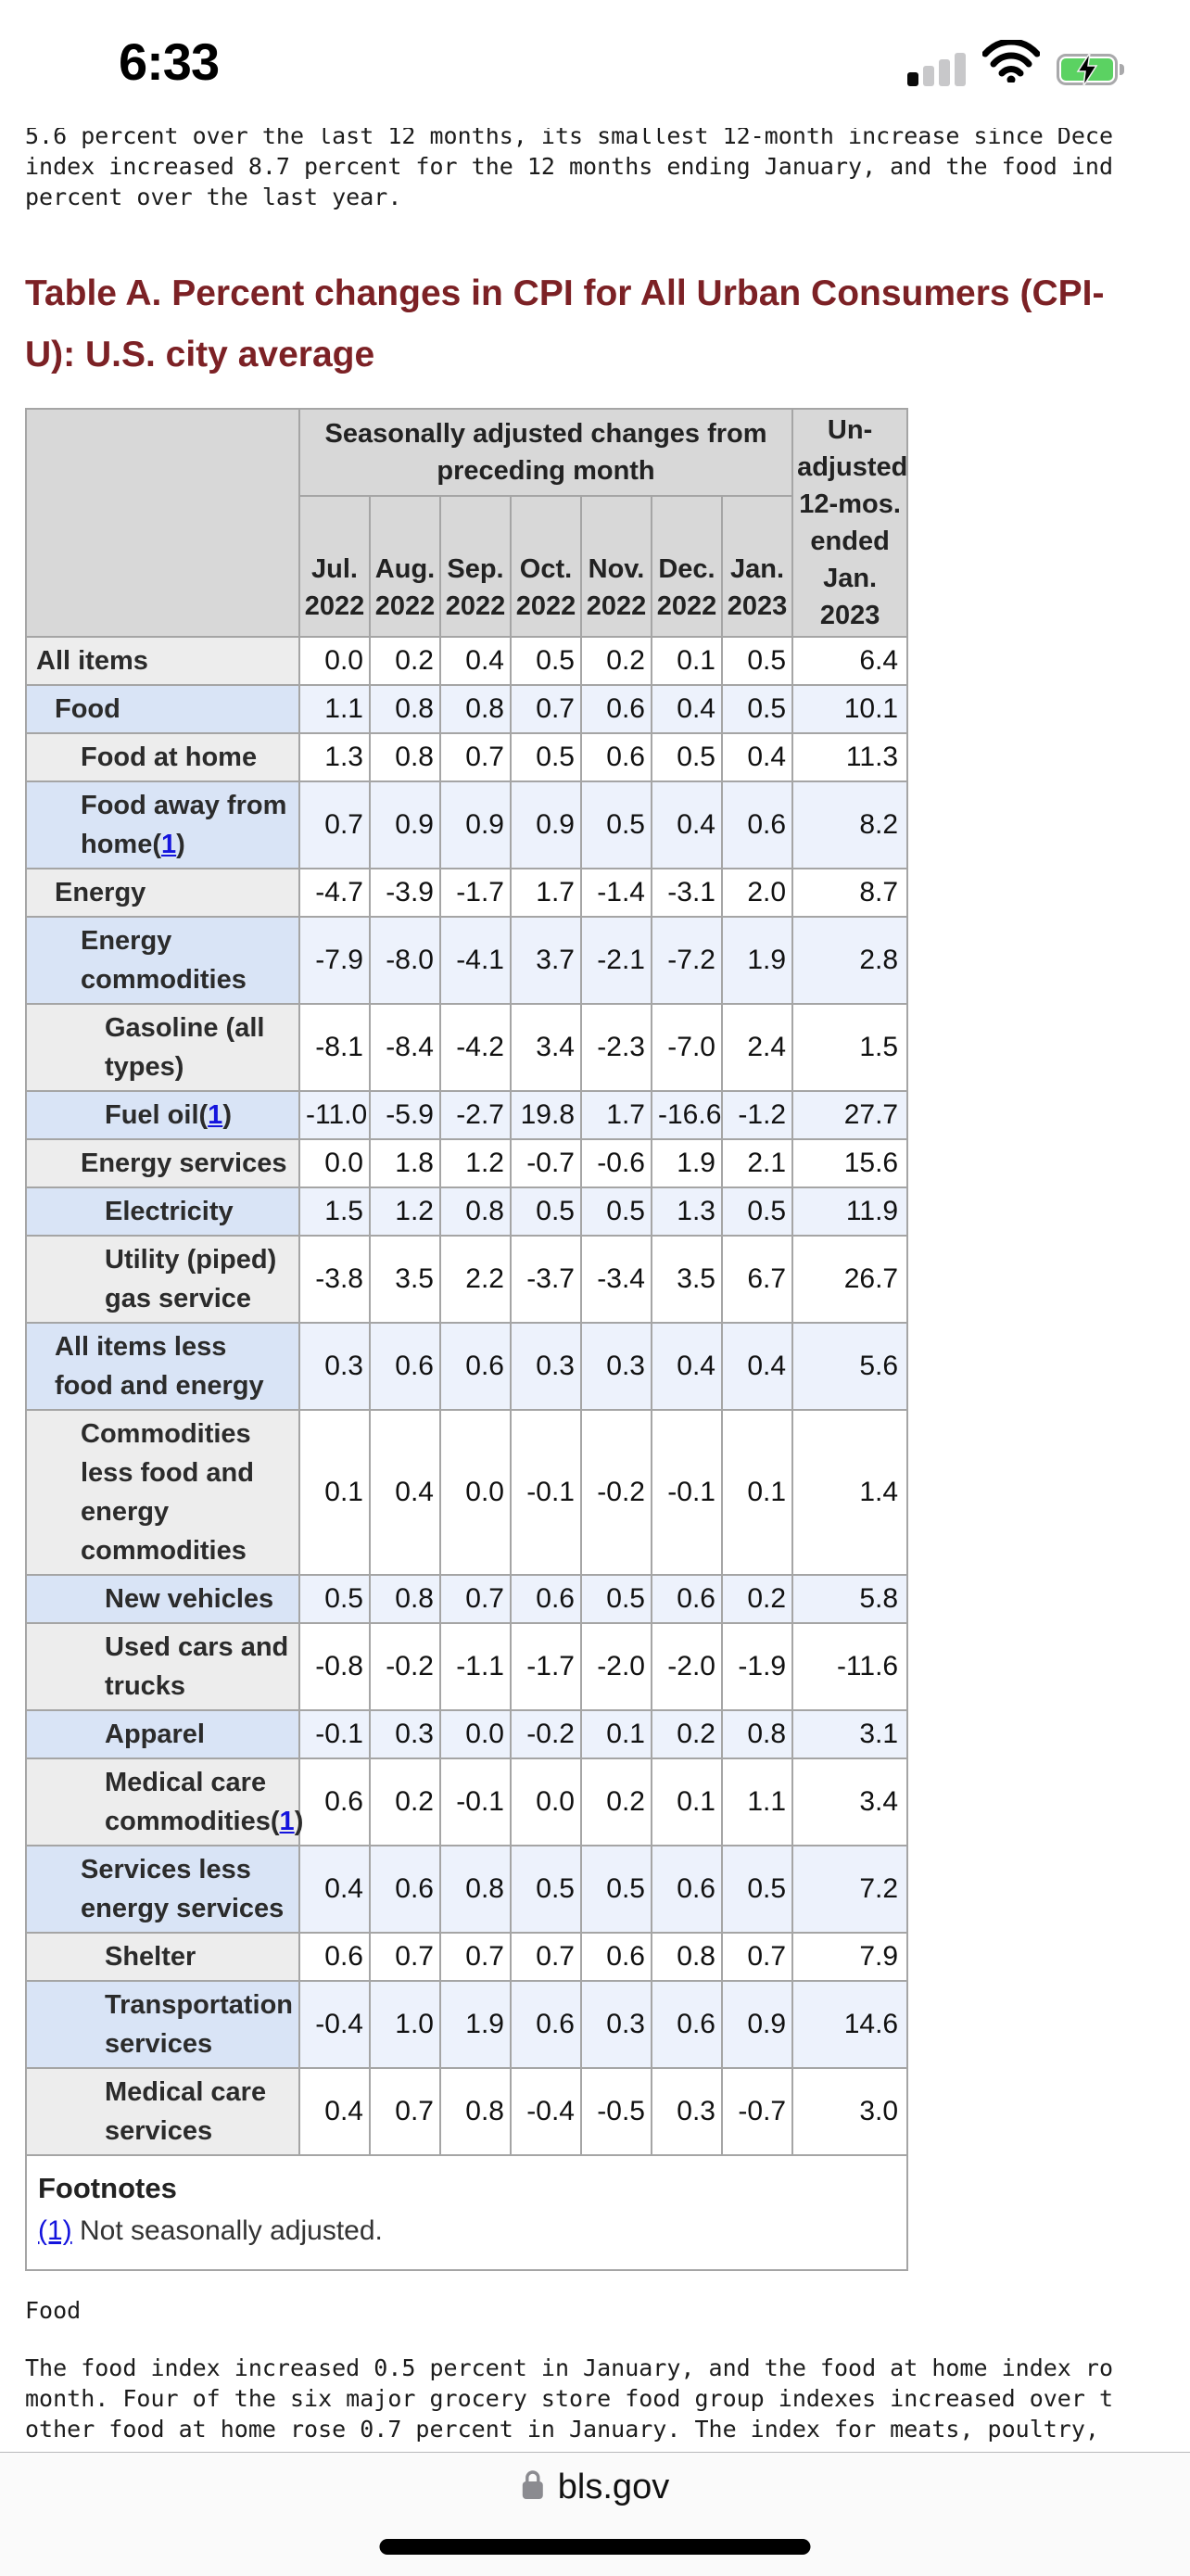 Image resolution: width=1190 pixels, height=2576 pixels. What do you see at coordinates (467, 709) in the screenshot?
I see `table-row: Food 1.1 0.8 0.8 0.7 0.6 0.4 0.5 10.1` at bounding box center [467, 709].